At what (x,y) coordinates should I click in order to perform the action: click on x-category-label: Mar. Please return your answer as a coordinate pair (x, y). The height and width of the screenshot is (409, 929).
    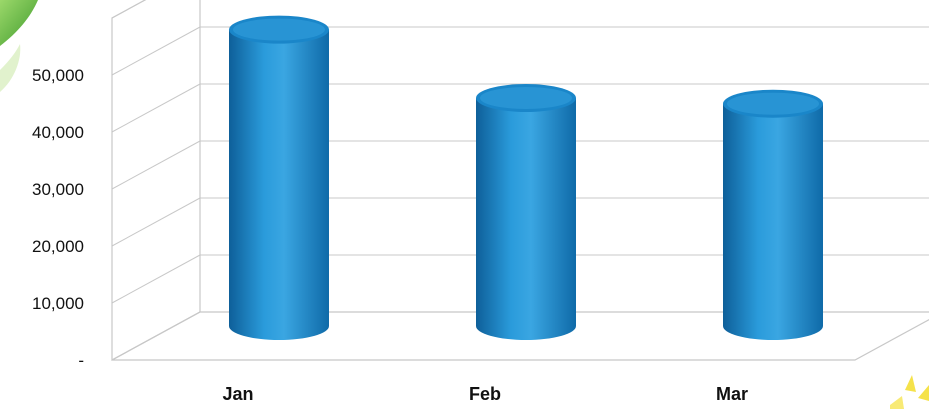
    Looking at the image, I should click on (732, 394).